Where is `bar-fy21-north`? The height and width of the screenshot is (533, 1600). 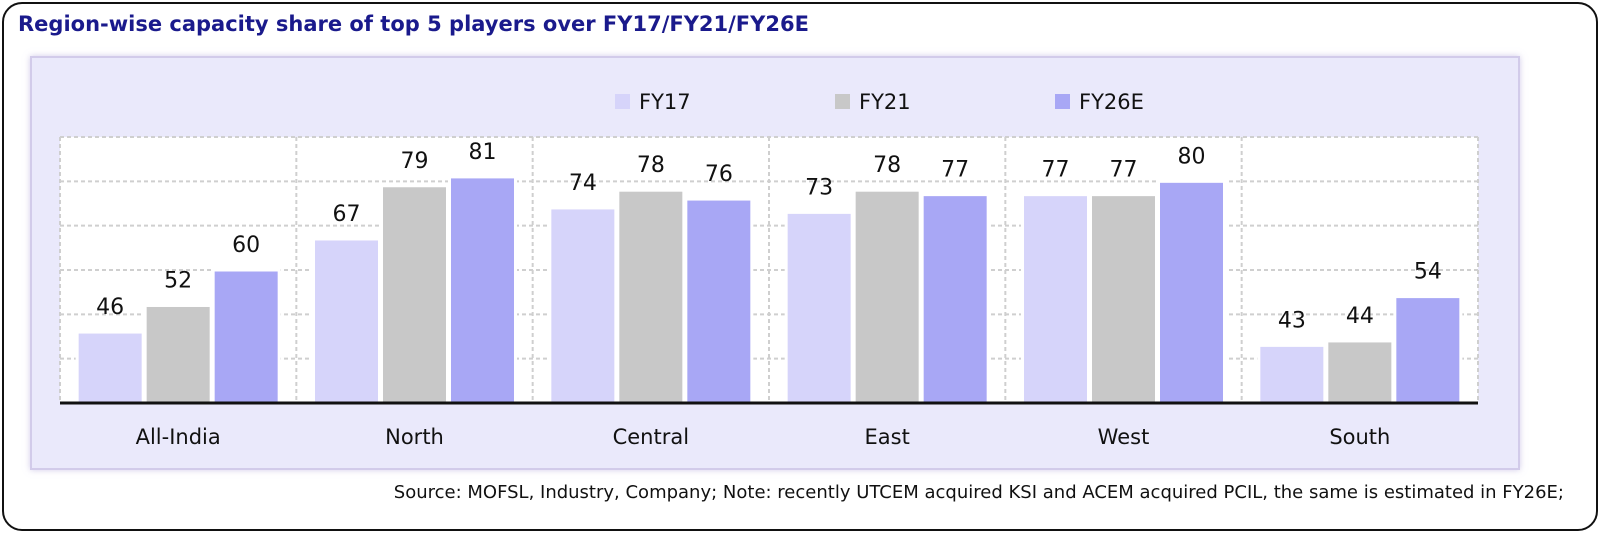
bar-fy21-north is located at coordinates (414, 294).